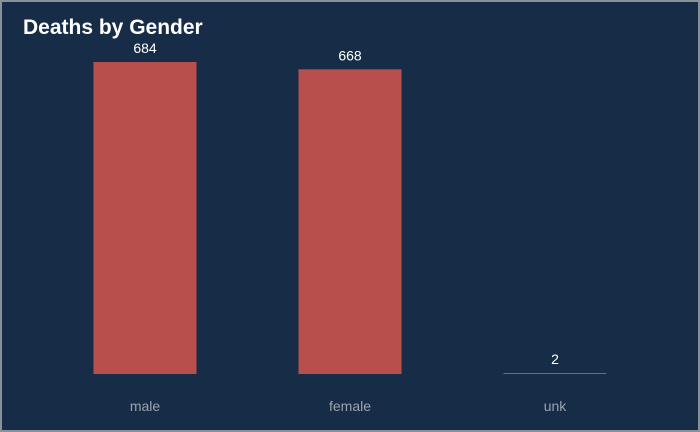  I want to click on category-label-unk: unk, so click(556, 406).